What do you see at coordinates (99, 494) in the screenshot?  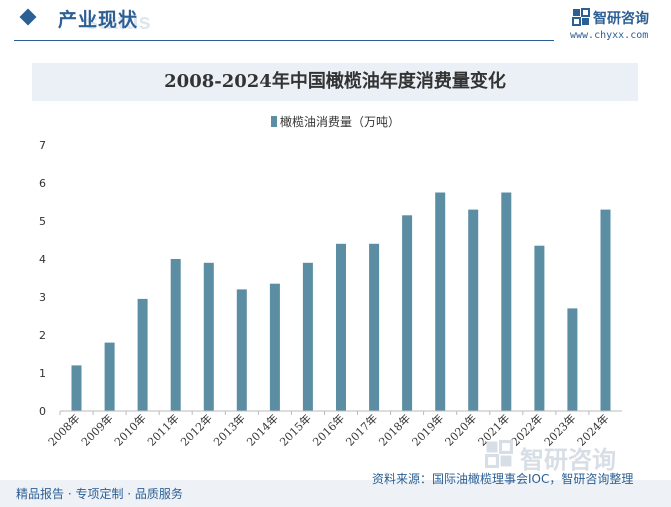 I see `footer-slogan: 精品报告 · 专项定制 · 品质服务` at bounding box center [99, 494].